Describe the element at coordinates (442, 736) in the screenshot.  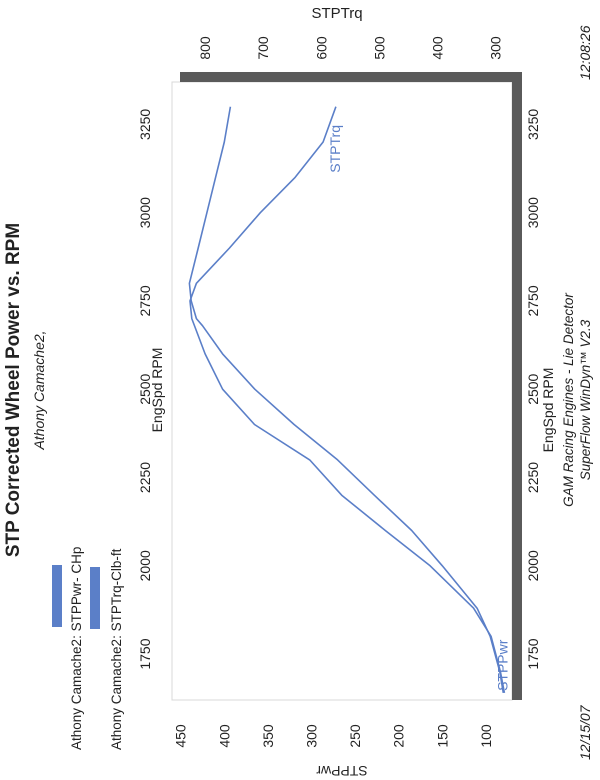
I see `y-left-tick-label: 150` at that location.